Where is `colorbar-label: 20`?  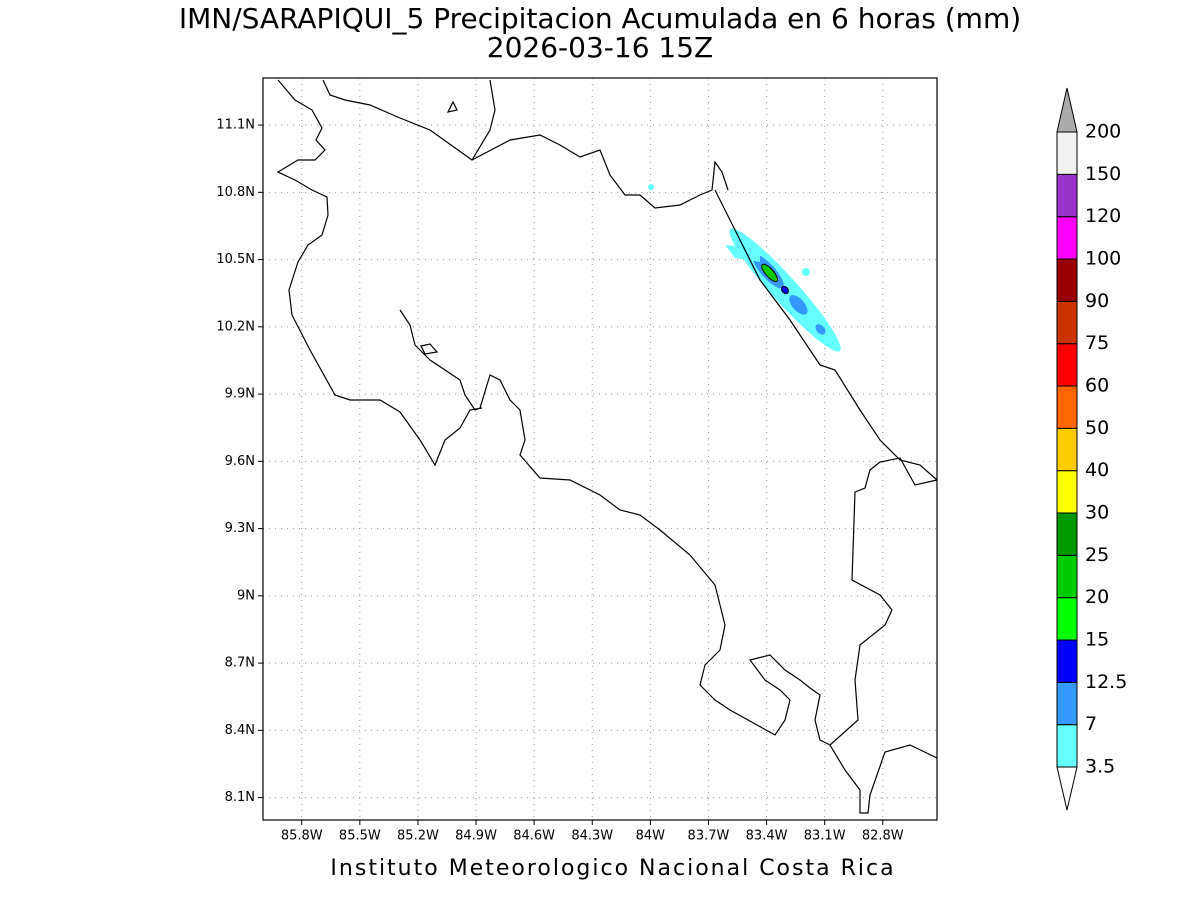 colorbar-label: 20 is located at coordinates (1097, 597).